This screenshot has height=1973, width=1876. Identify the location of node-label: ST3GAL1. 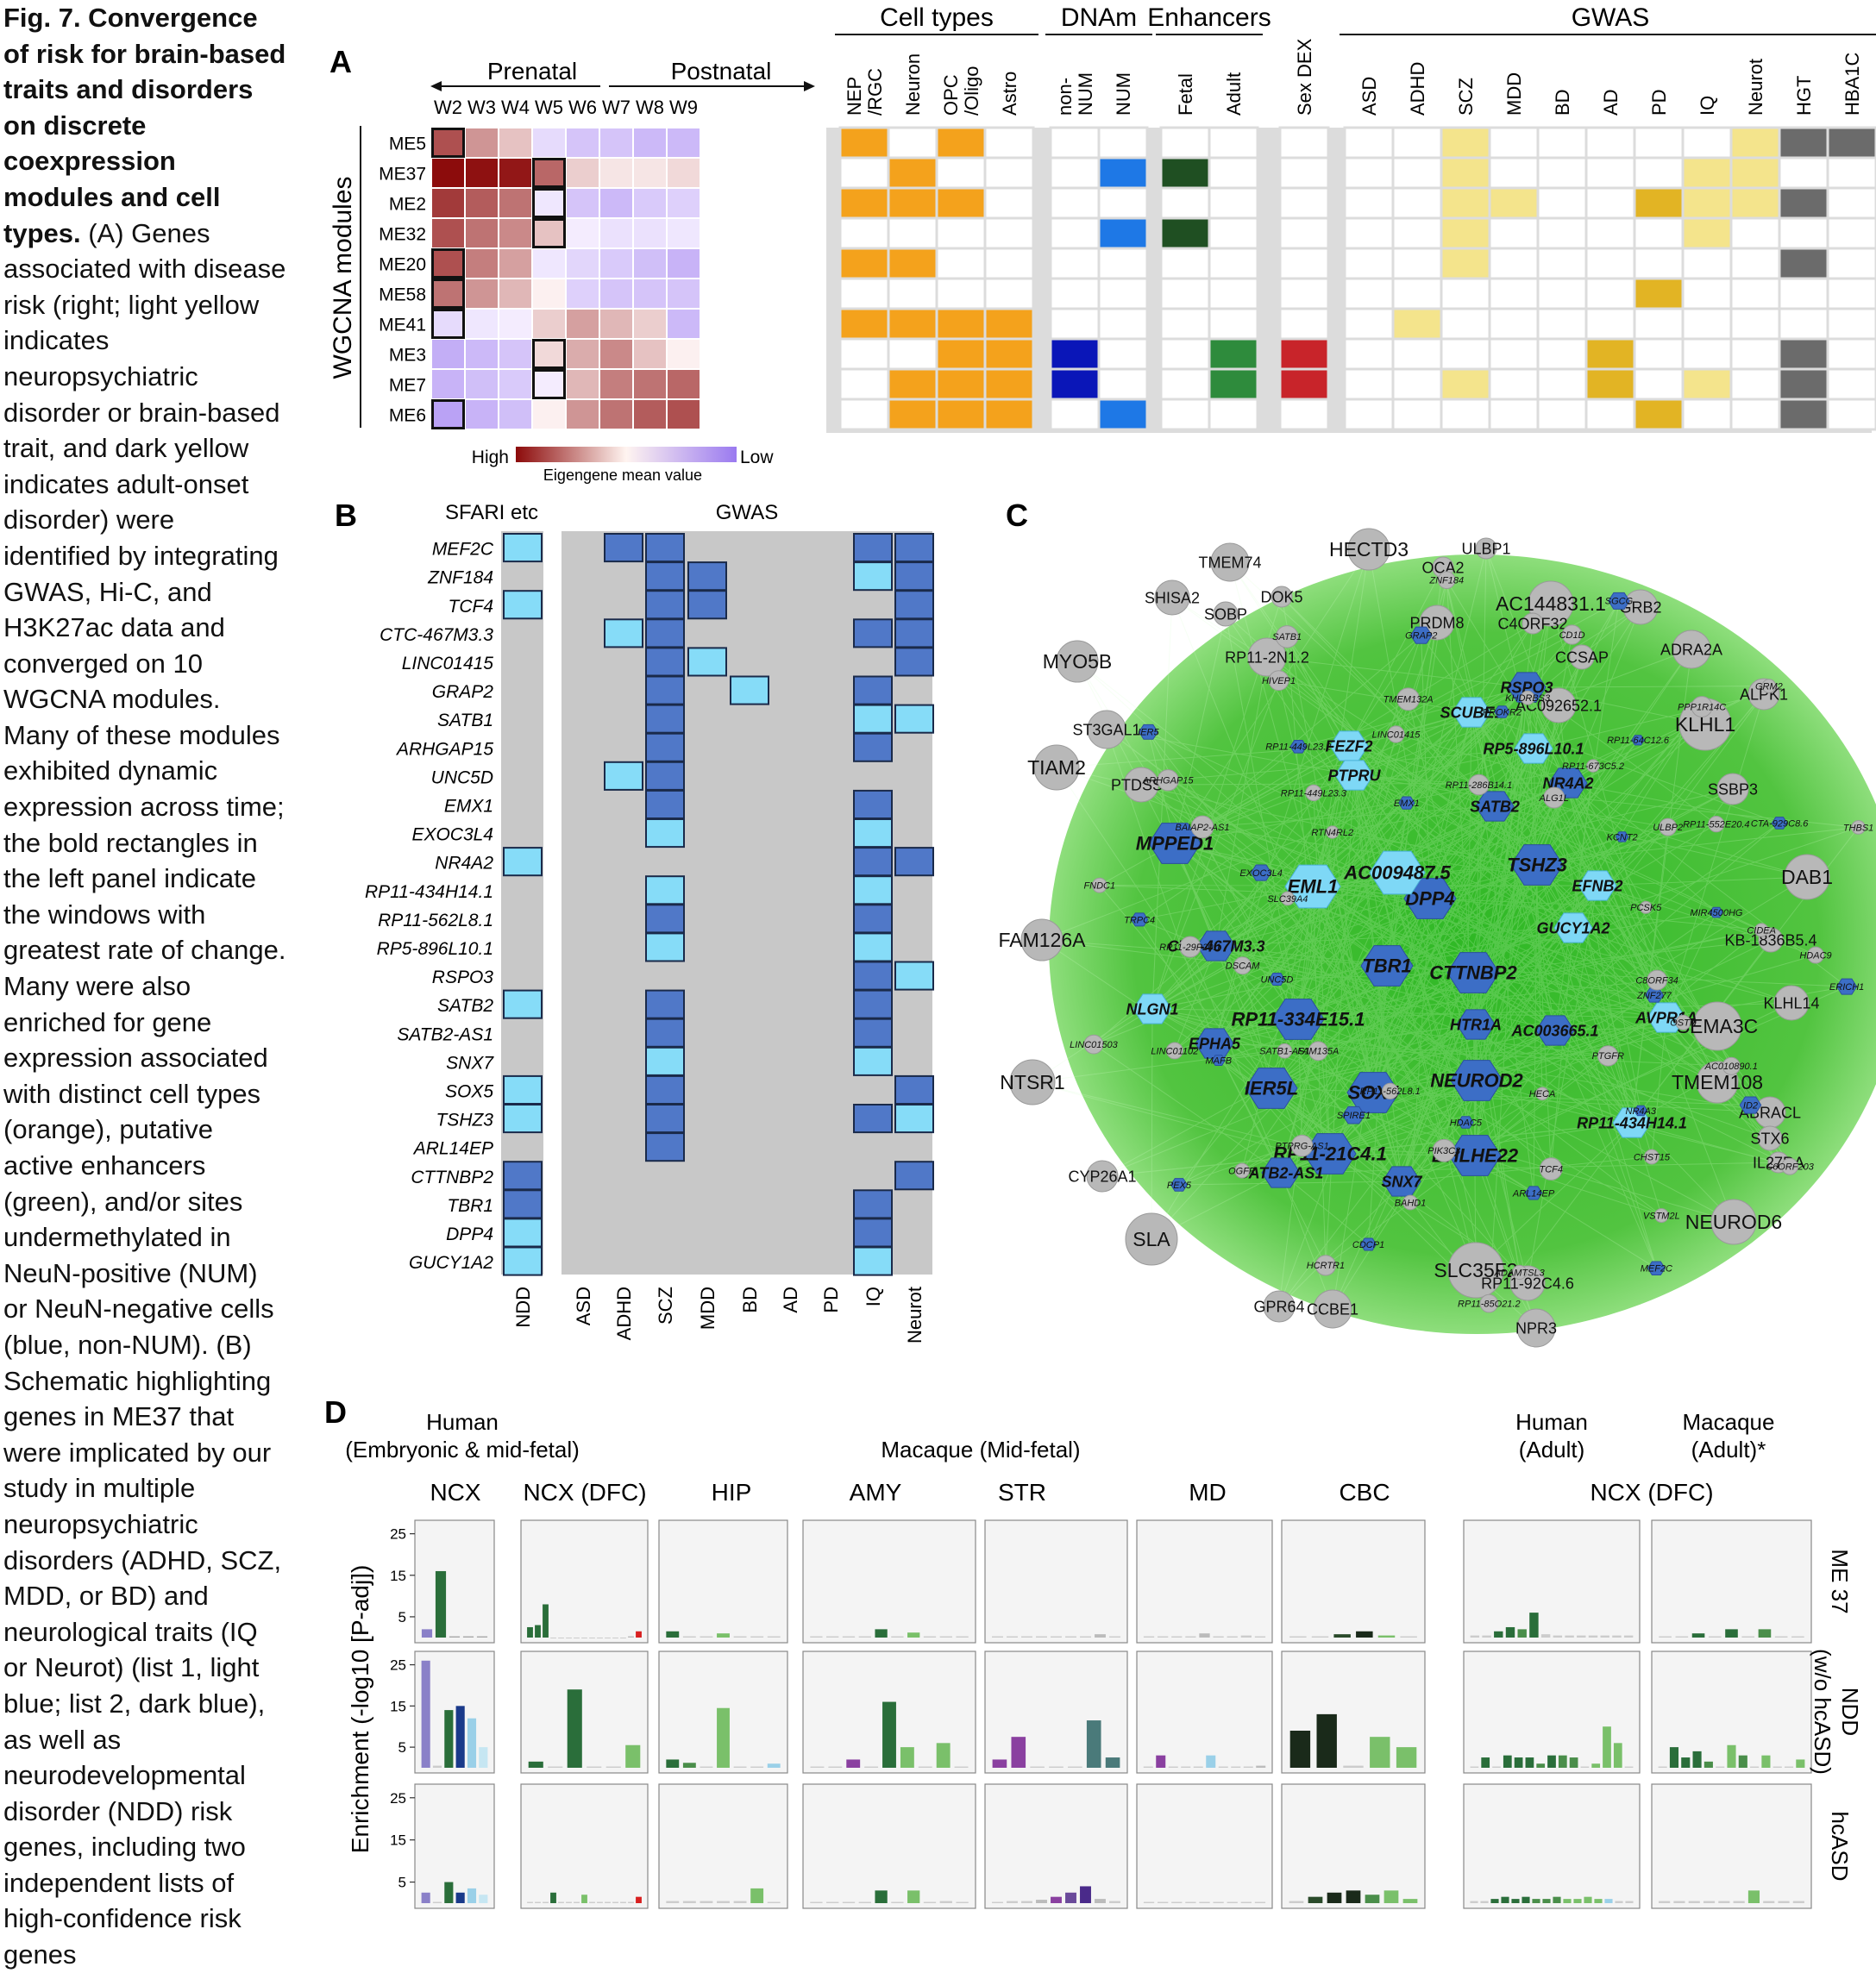
(1106, 729).